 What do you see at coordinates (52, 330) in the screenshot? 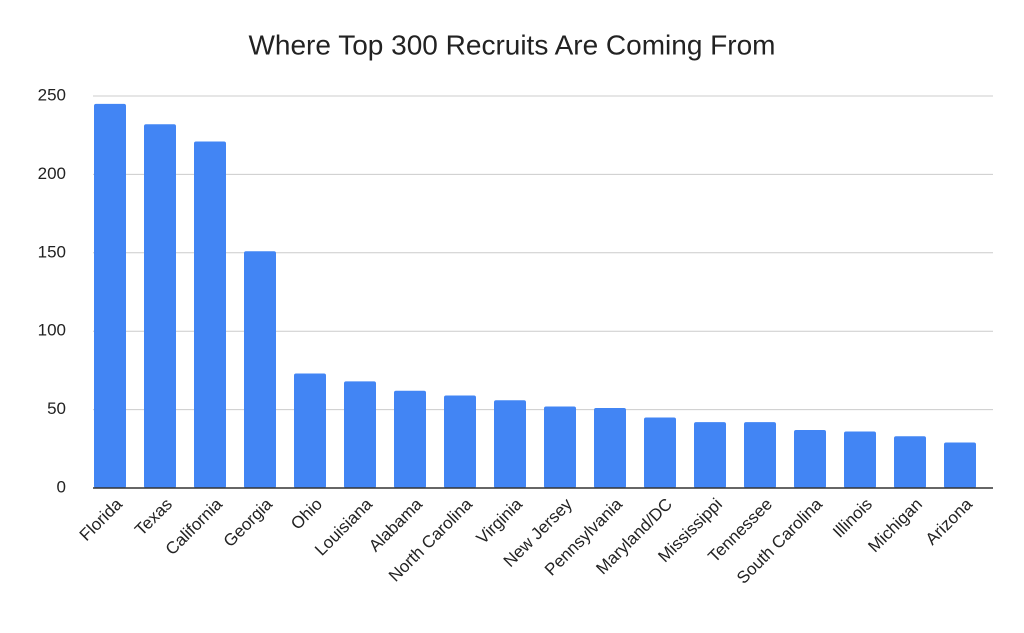
I see `y-tick-label: 100` at bounding box center [52, 330].